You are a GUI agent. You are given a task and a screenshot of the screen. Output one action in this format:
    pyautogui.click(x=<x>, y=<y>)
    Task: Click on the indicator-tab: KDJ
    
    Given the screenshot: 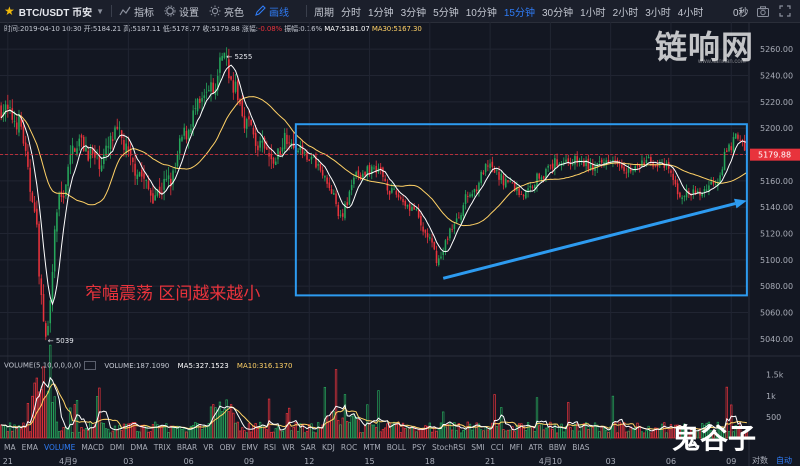 What is the action you would take?
    pyautogui.click(x=328, y=447)
    